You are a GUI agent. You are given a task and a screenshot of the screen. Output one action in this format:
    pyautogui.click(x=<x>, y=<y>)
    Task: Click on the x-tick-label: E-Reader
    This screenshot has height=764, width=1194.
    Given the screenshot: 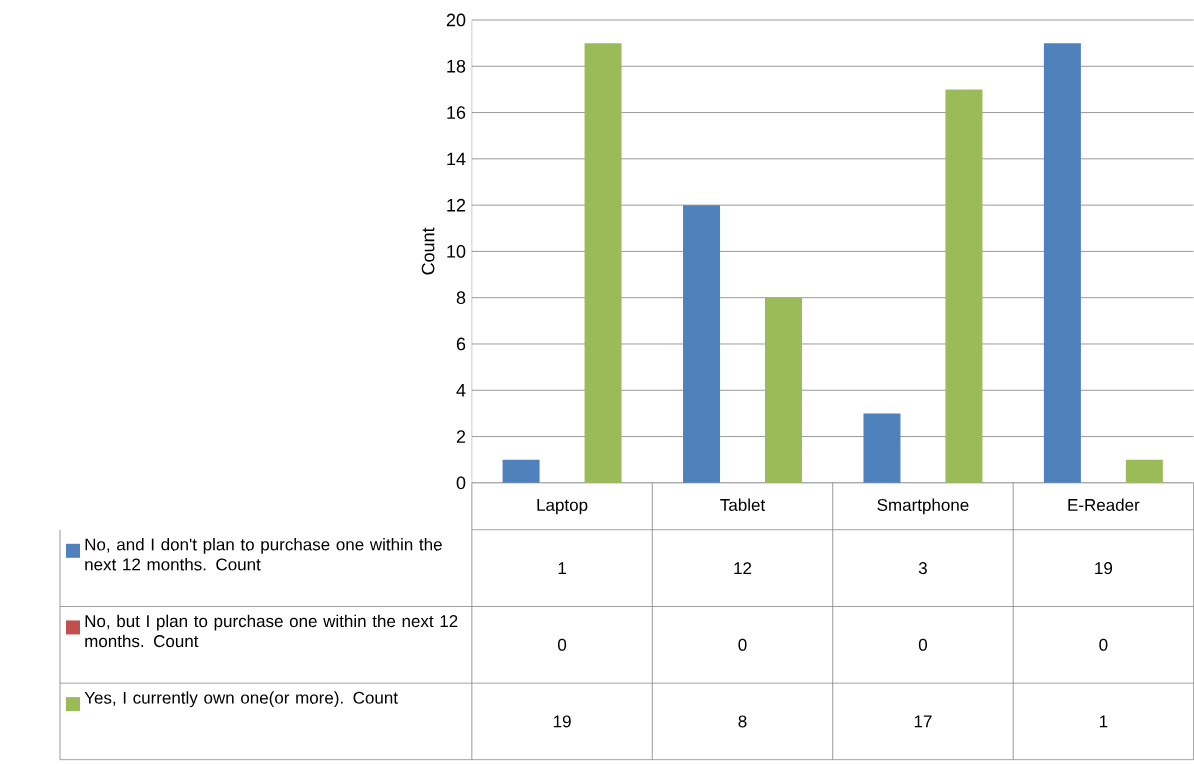 What is the action you would take?
    pyautogui.click(x=1104, y=505)
    